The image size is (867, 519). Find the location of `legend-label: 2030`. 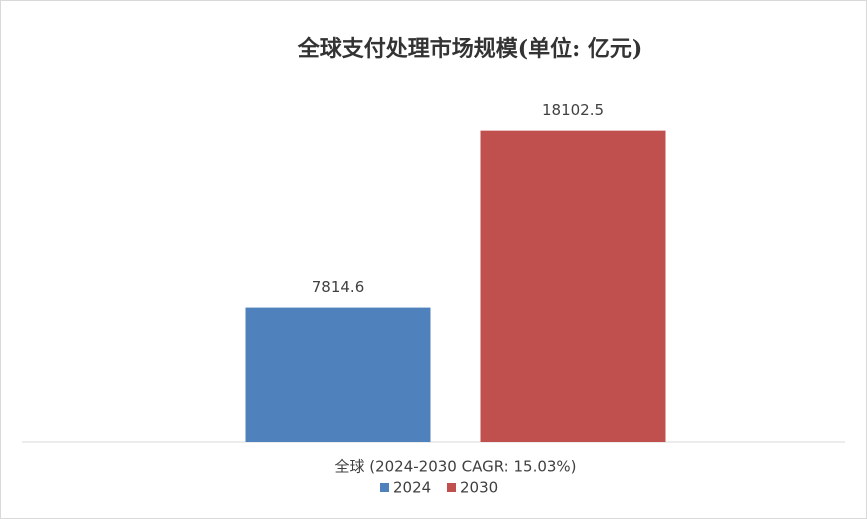

legend-label: 2030 is located at coordinates (479, 488).